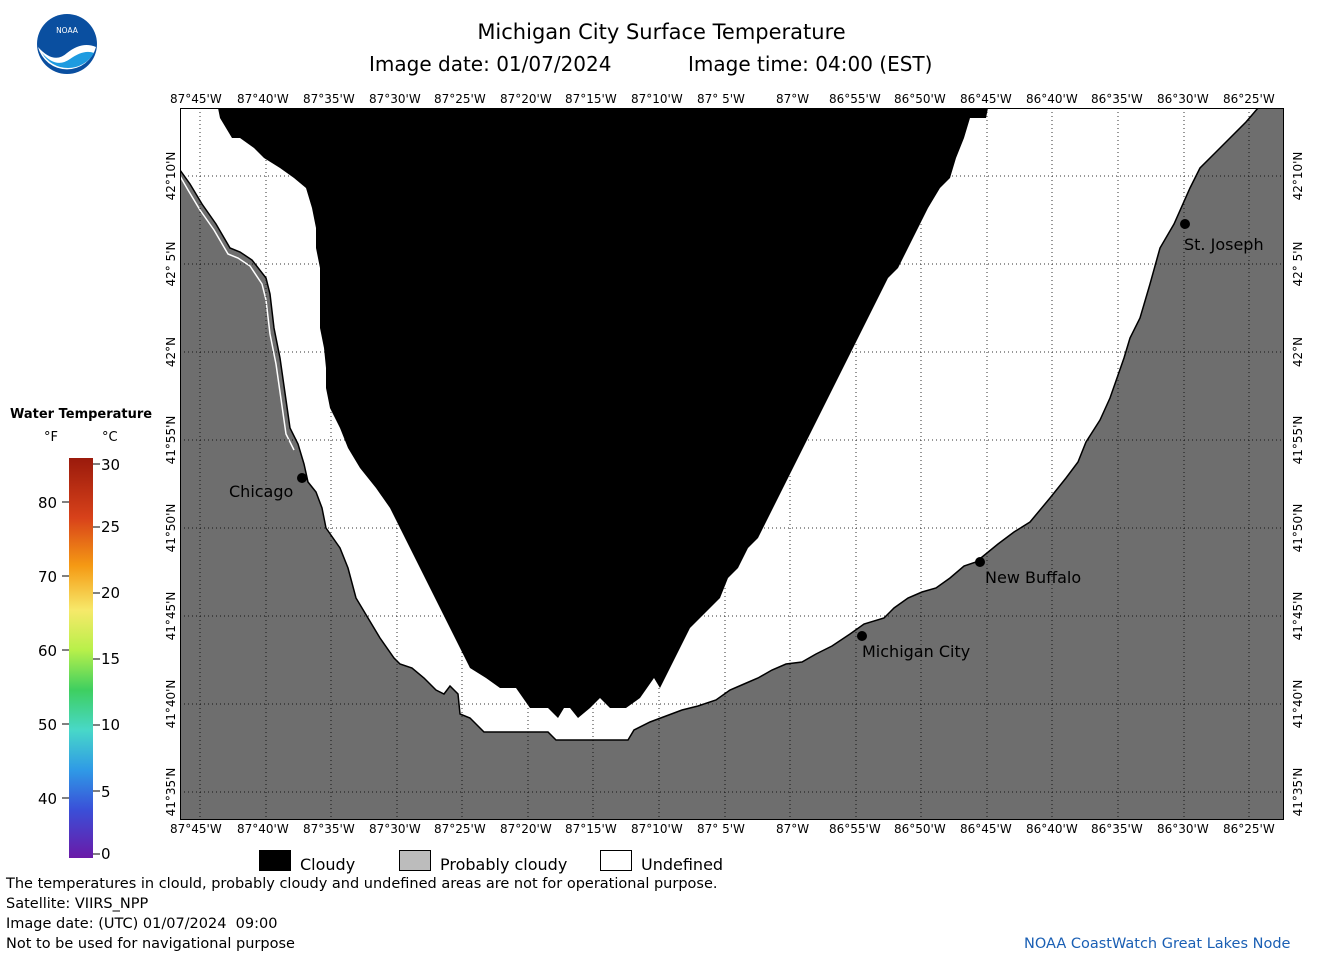 This screenshot has width=1323, height=960. I want to click on lon-label-top: 86°45'W, so click(986, 99).